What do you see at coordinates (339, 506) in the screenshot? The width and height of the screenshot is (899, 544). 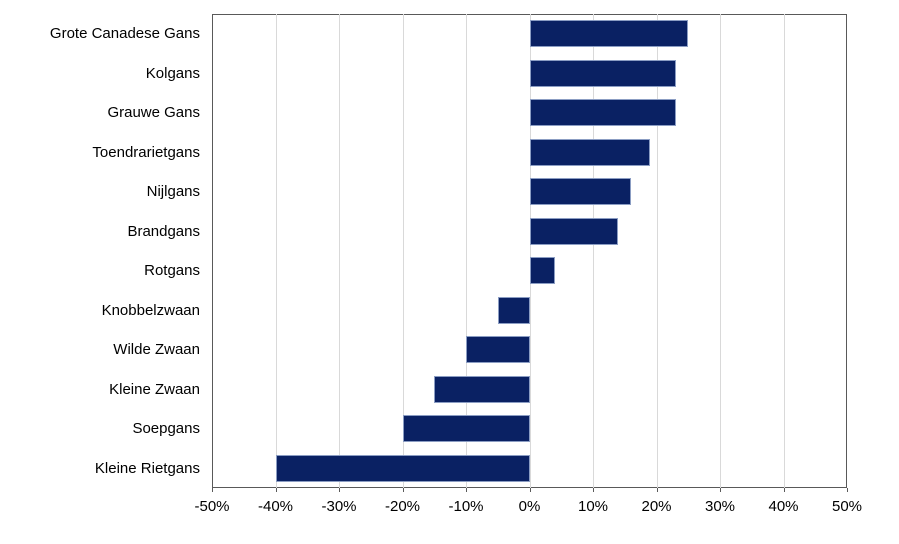 I see `x-axis-tick-label: -30%` at bounding box center [339, 506].